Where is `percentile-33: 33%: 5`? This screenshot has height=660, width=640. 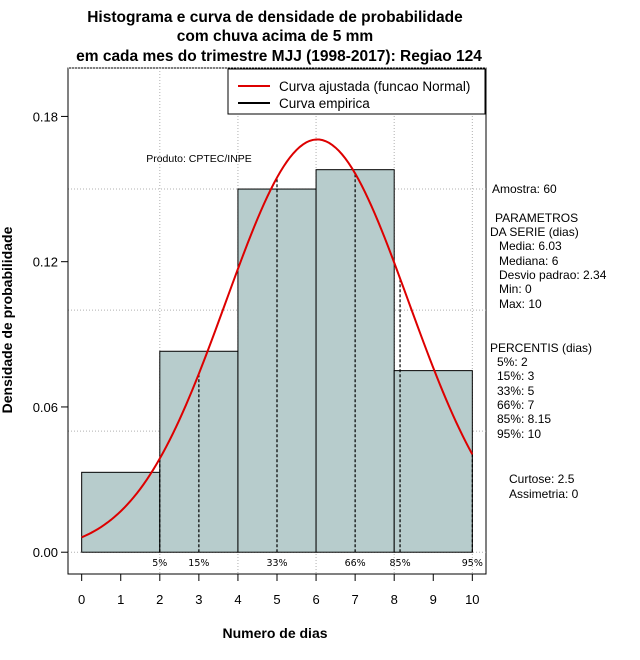
percentile-33: 33%: 5 is located at coordinates (516, 391).